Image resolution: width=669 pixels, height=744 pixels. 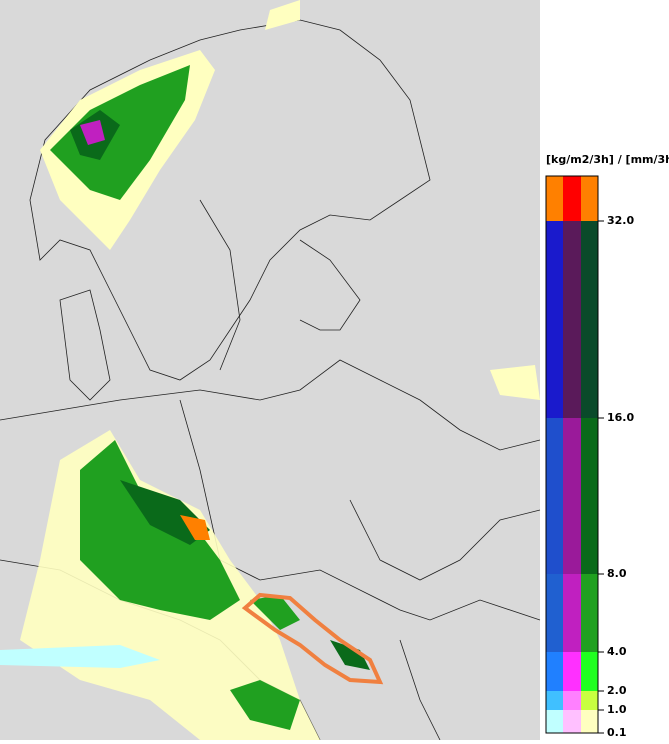 I want to click on legend-frame, so click(x=572, y=454).